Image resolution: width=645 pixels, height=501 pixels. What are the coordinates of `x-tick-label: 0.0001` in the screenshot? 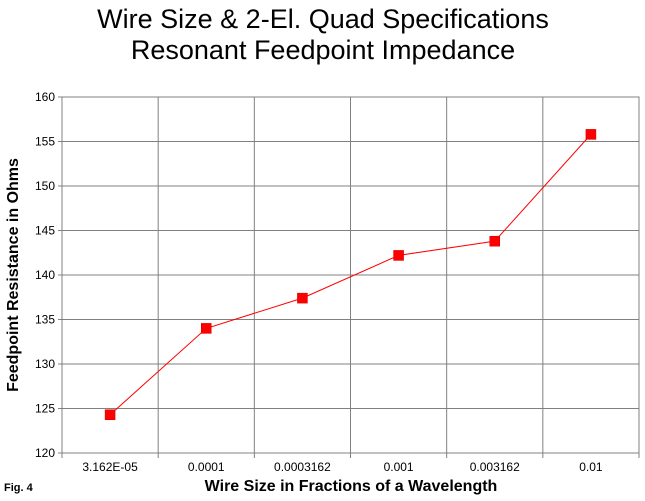 It's located at (206, 467).